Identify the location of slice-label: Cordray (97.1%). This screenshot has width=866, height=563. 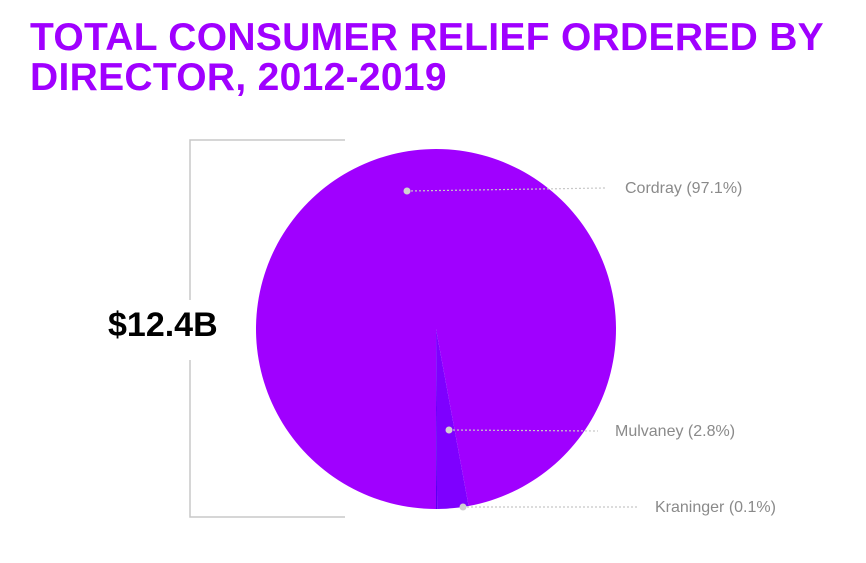
(683, 188).